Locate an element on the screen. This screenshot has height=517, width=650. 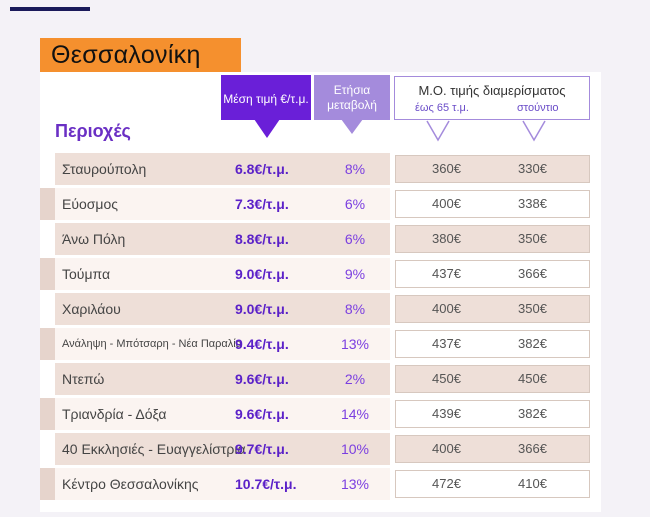
top-accent-bar is located at coordinates (50, 9).